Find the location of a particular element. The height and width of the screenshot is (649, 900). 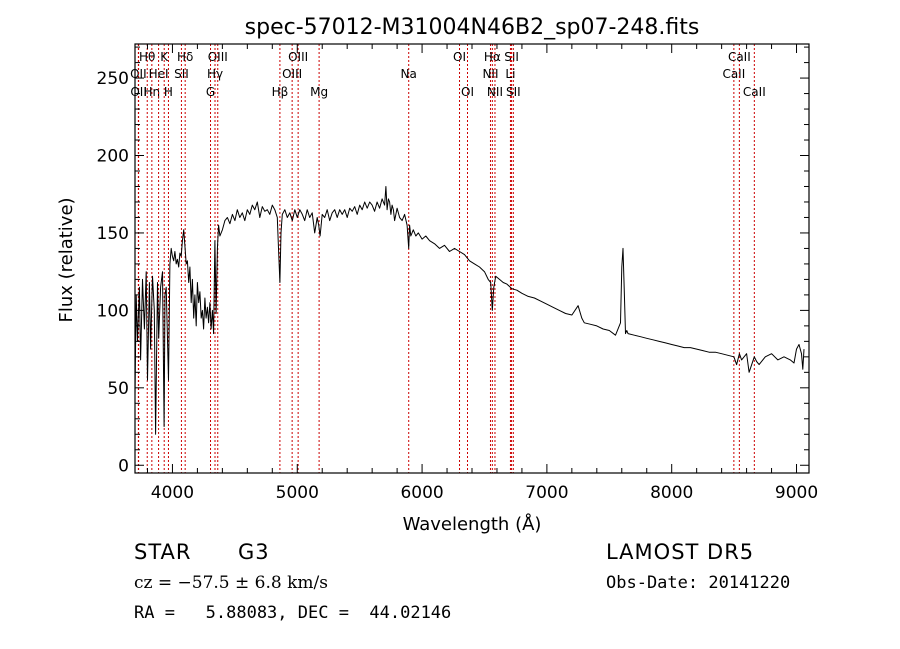

radial-velocity: cz = −57.5 ± 6.8 km/s is located at coordinates (231, 583).